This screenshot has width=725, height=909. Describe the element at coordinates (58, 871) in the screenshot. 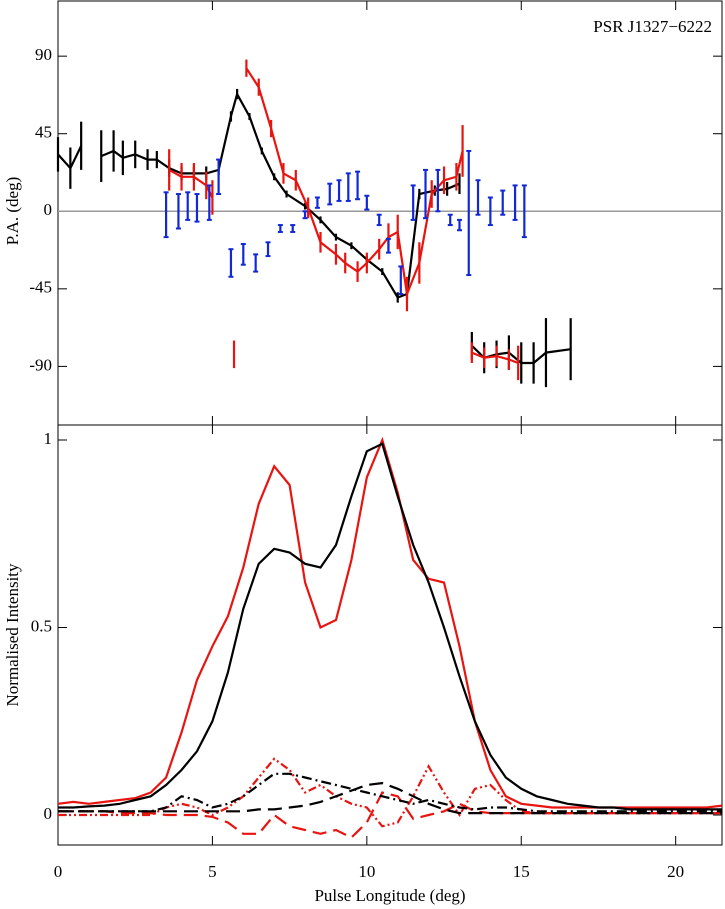

I see `x-tick-label: 0` at that location.